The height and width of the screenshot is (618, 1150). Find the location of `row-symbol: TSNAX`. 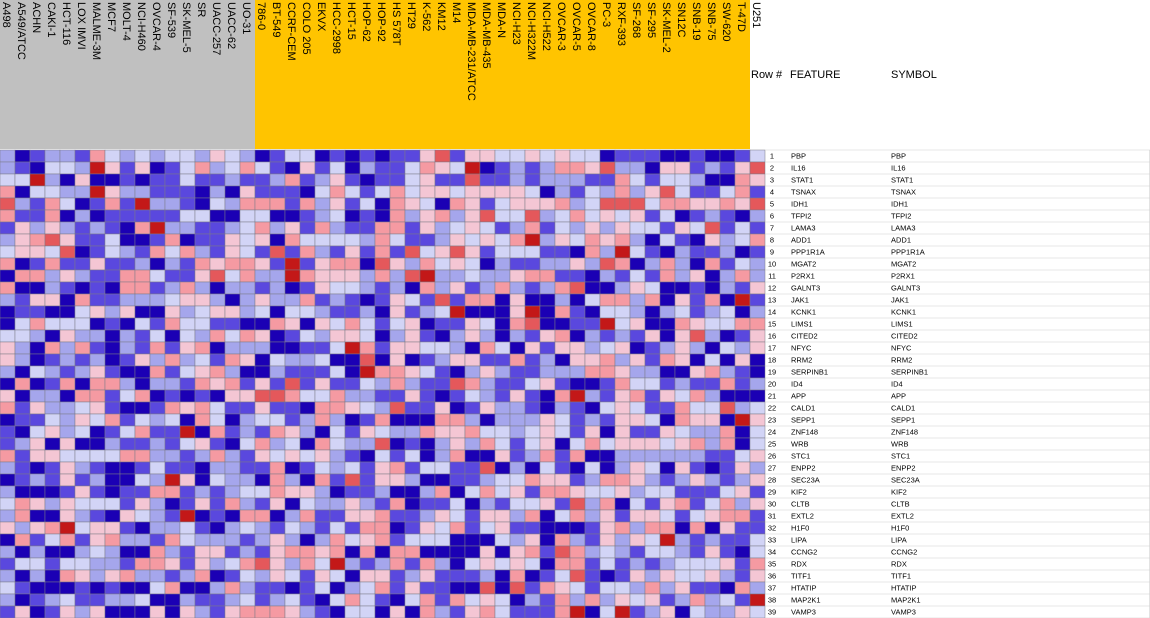

row-symbol: TSNAX is located at coordinates (903, 192).